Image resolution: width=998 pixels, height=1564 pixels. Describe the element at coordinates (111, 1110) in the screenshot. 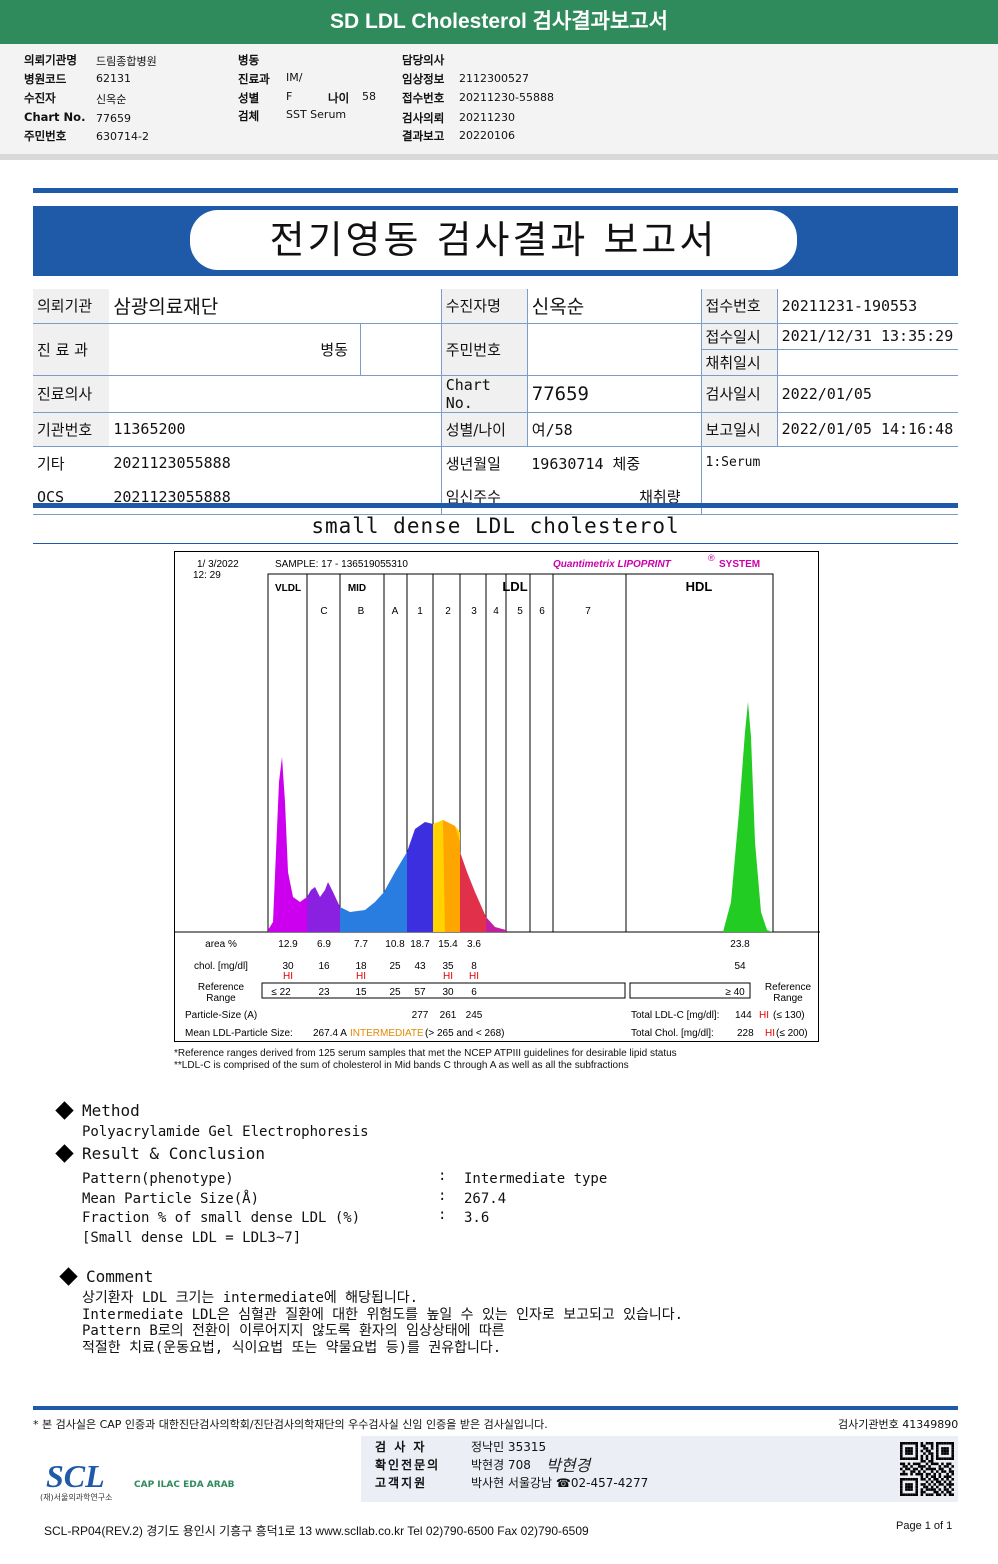

I see `method-heading: Method` at that location.